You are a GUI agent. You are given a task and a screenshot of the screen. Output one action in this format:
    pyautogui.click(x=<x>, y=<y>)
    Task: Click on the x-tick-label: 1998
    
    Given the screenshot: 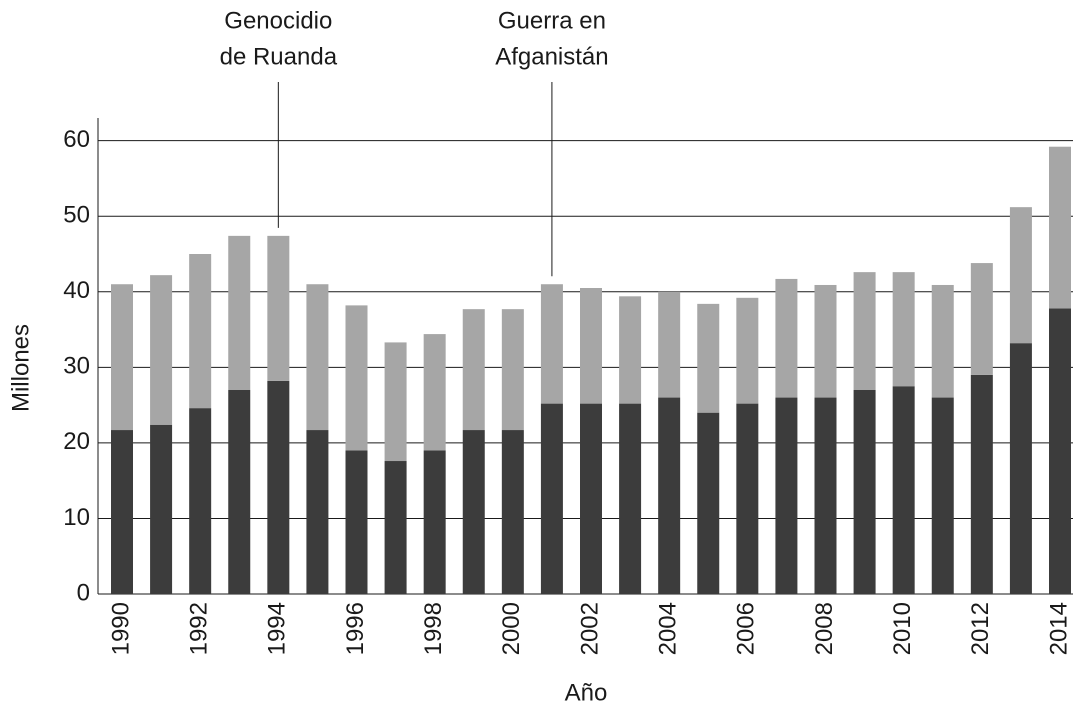 What is the action you would take?
    pyautogui.click(x=433, y=628)
    